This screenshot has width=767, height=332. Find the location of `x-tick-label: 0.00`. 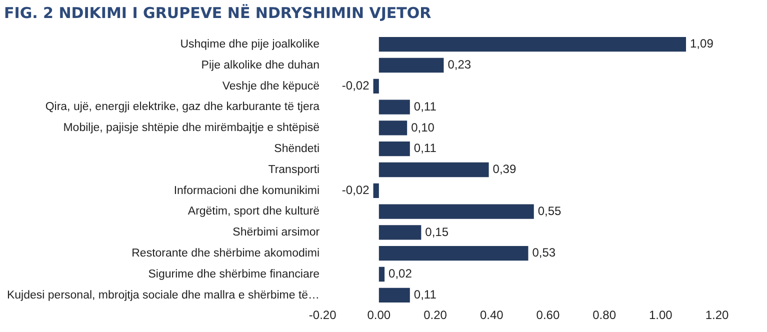

x-tick-label: 0.00 is located at coordinates (379, 315).